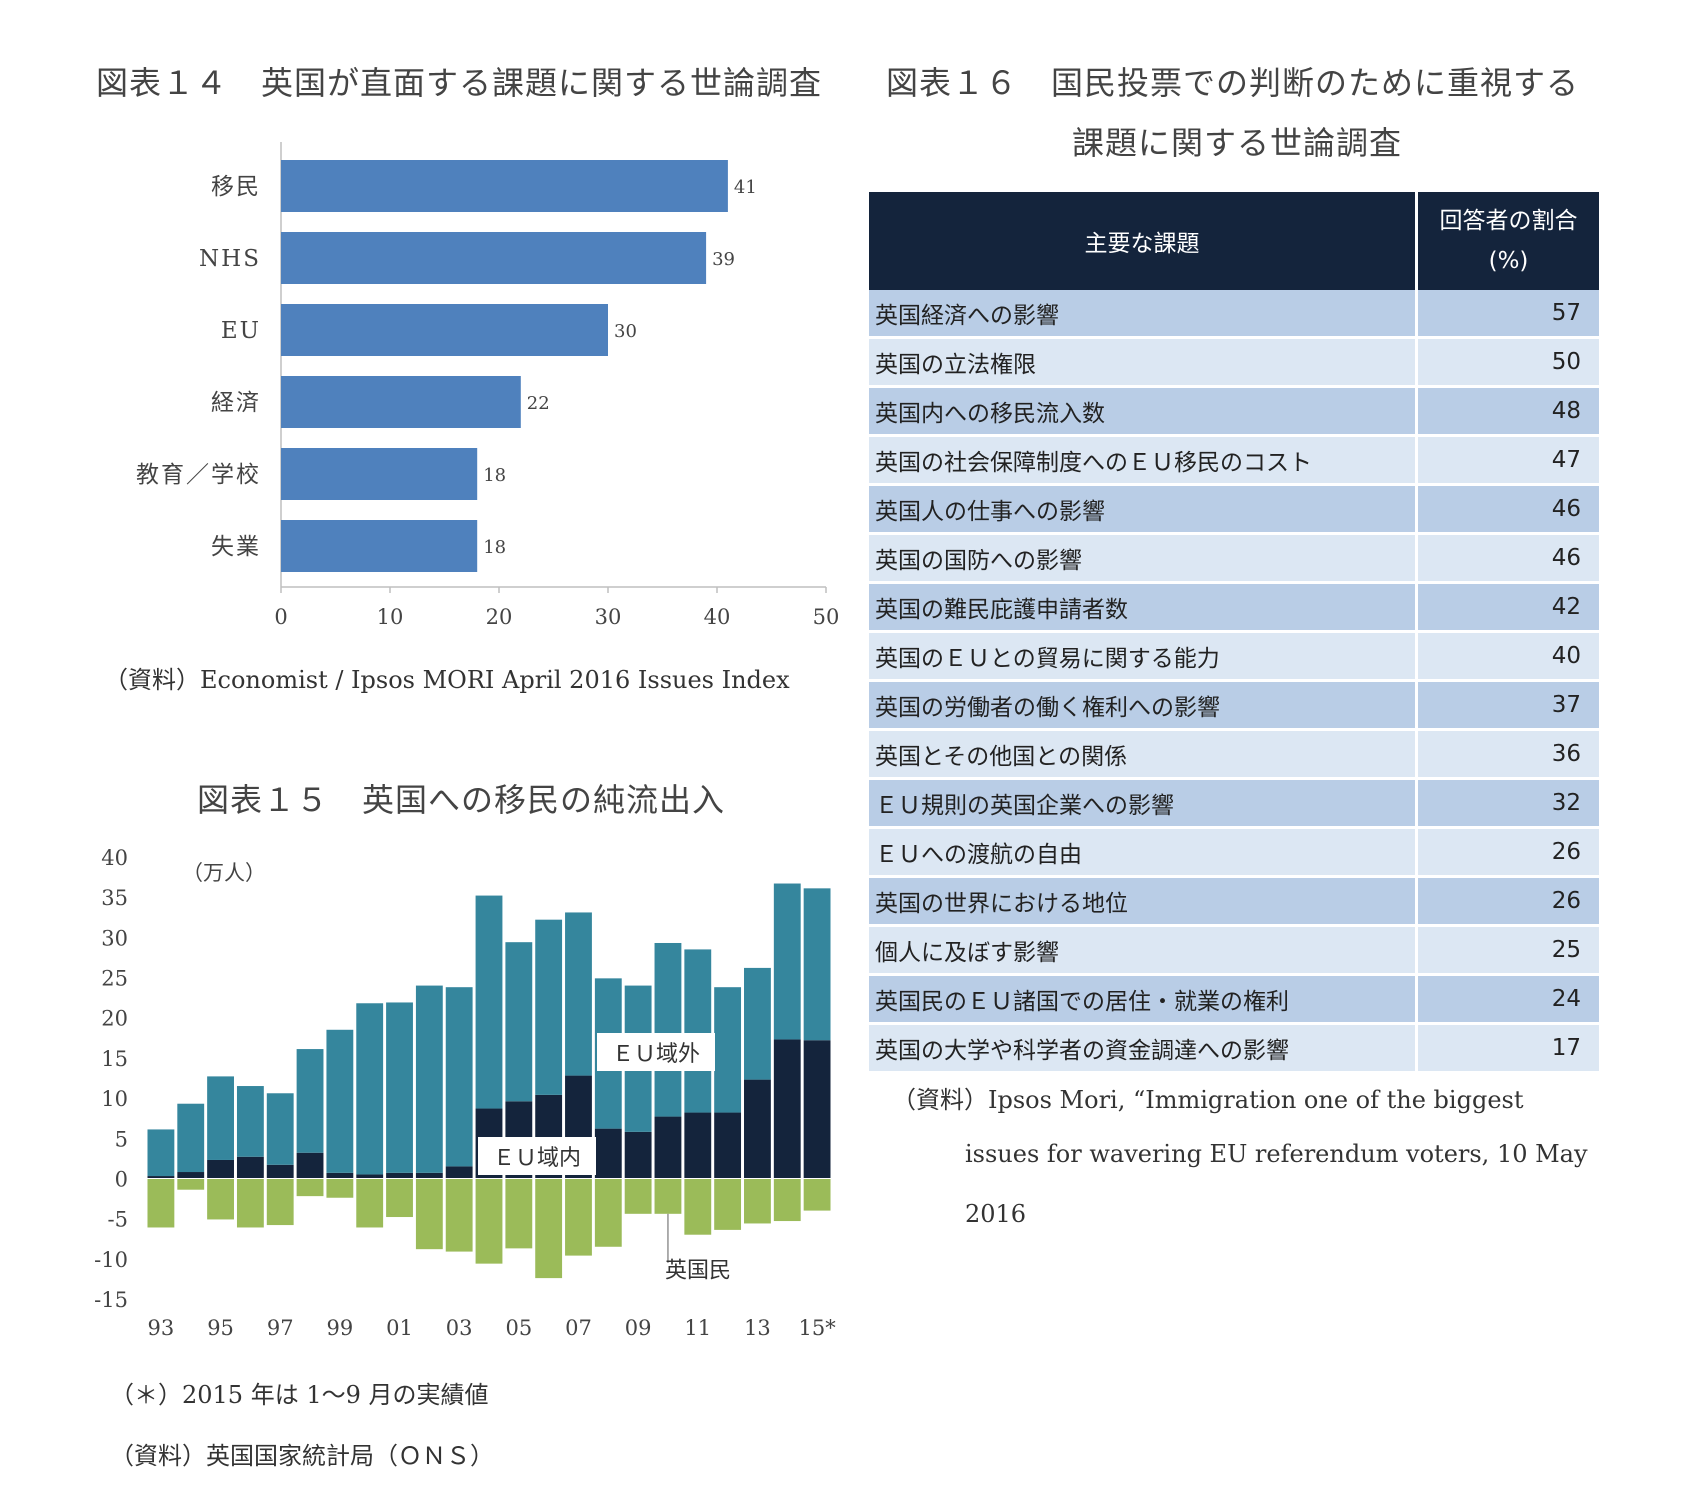 This screenshot has width=1690, height=1487. Describe the element at coordinates (1507, 241) in the screenshot. I see `table-header-percent: 回答者の割合 (%)` at that location.